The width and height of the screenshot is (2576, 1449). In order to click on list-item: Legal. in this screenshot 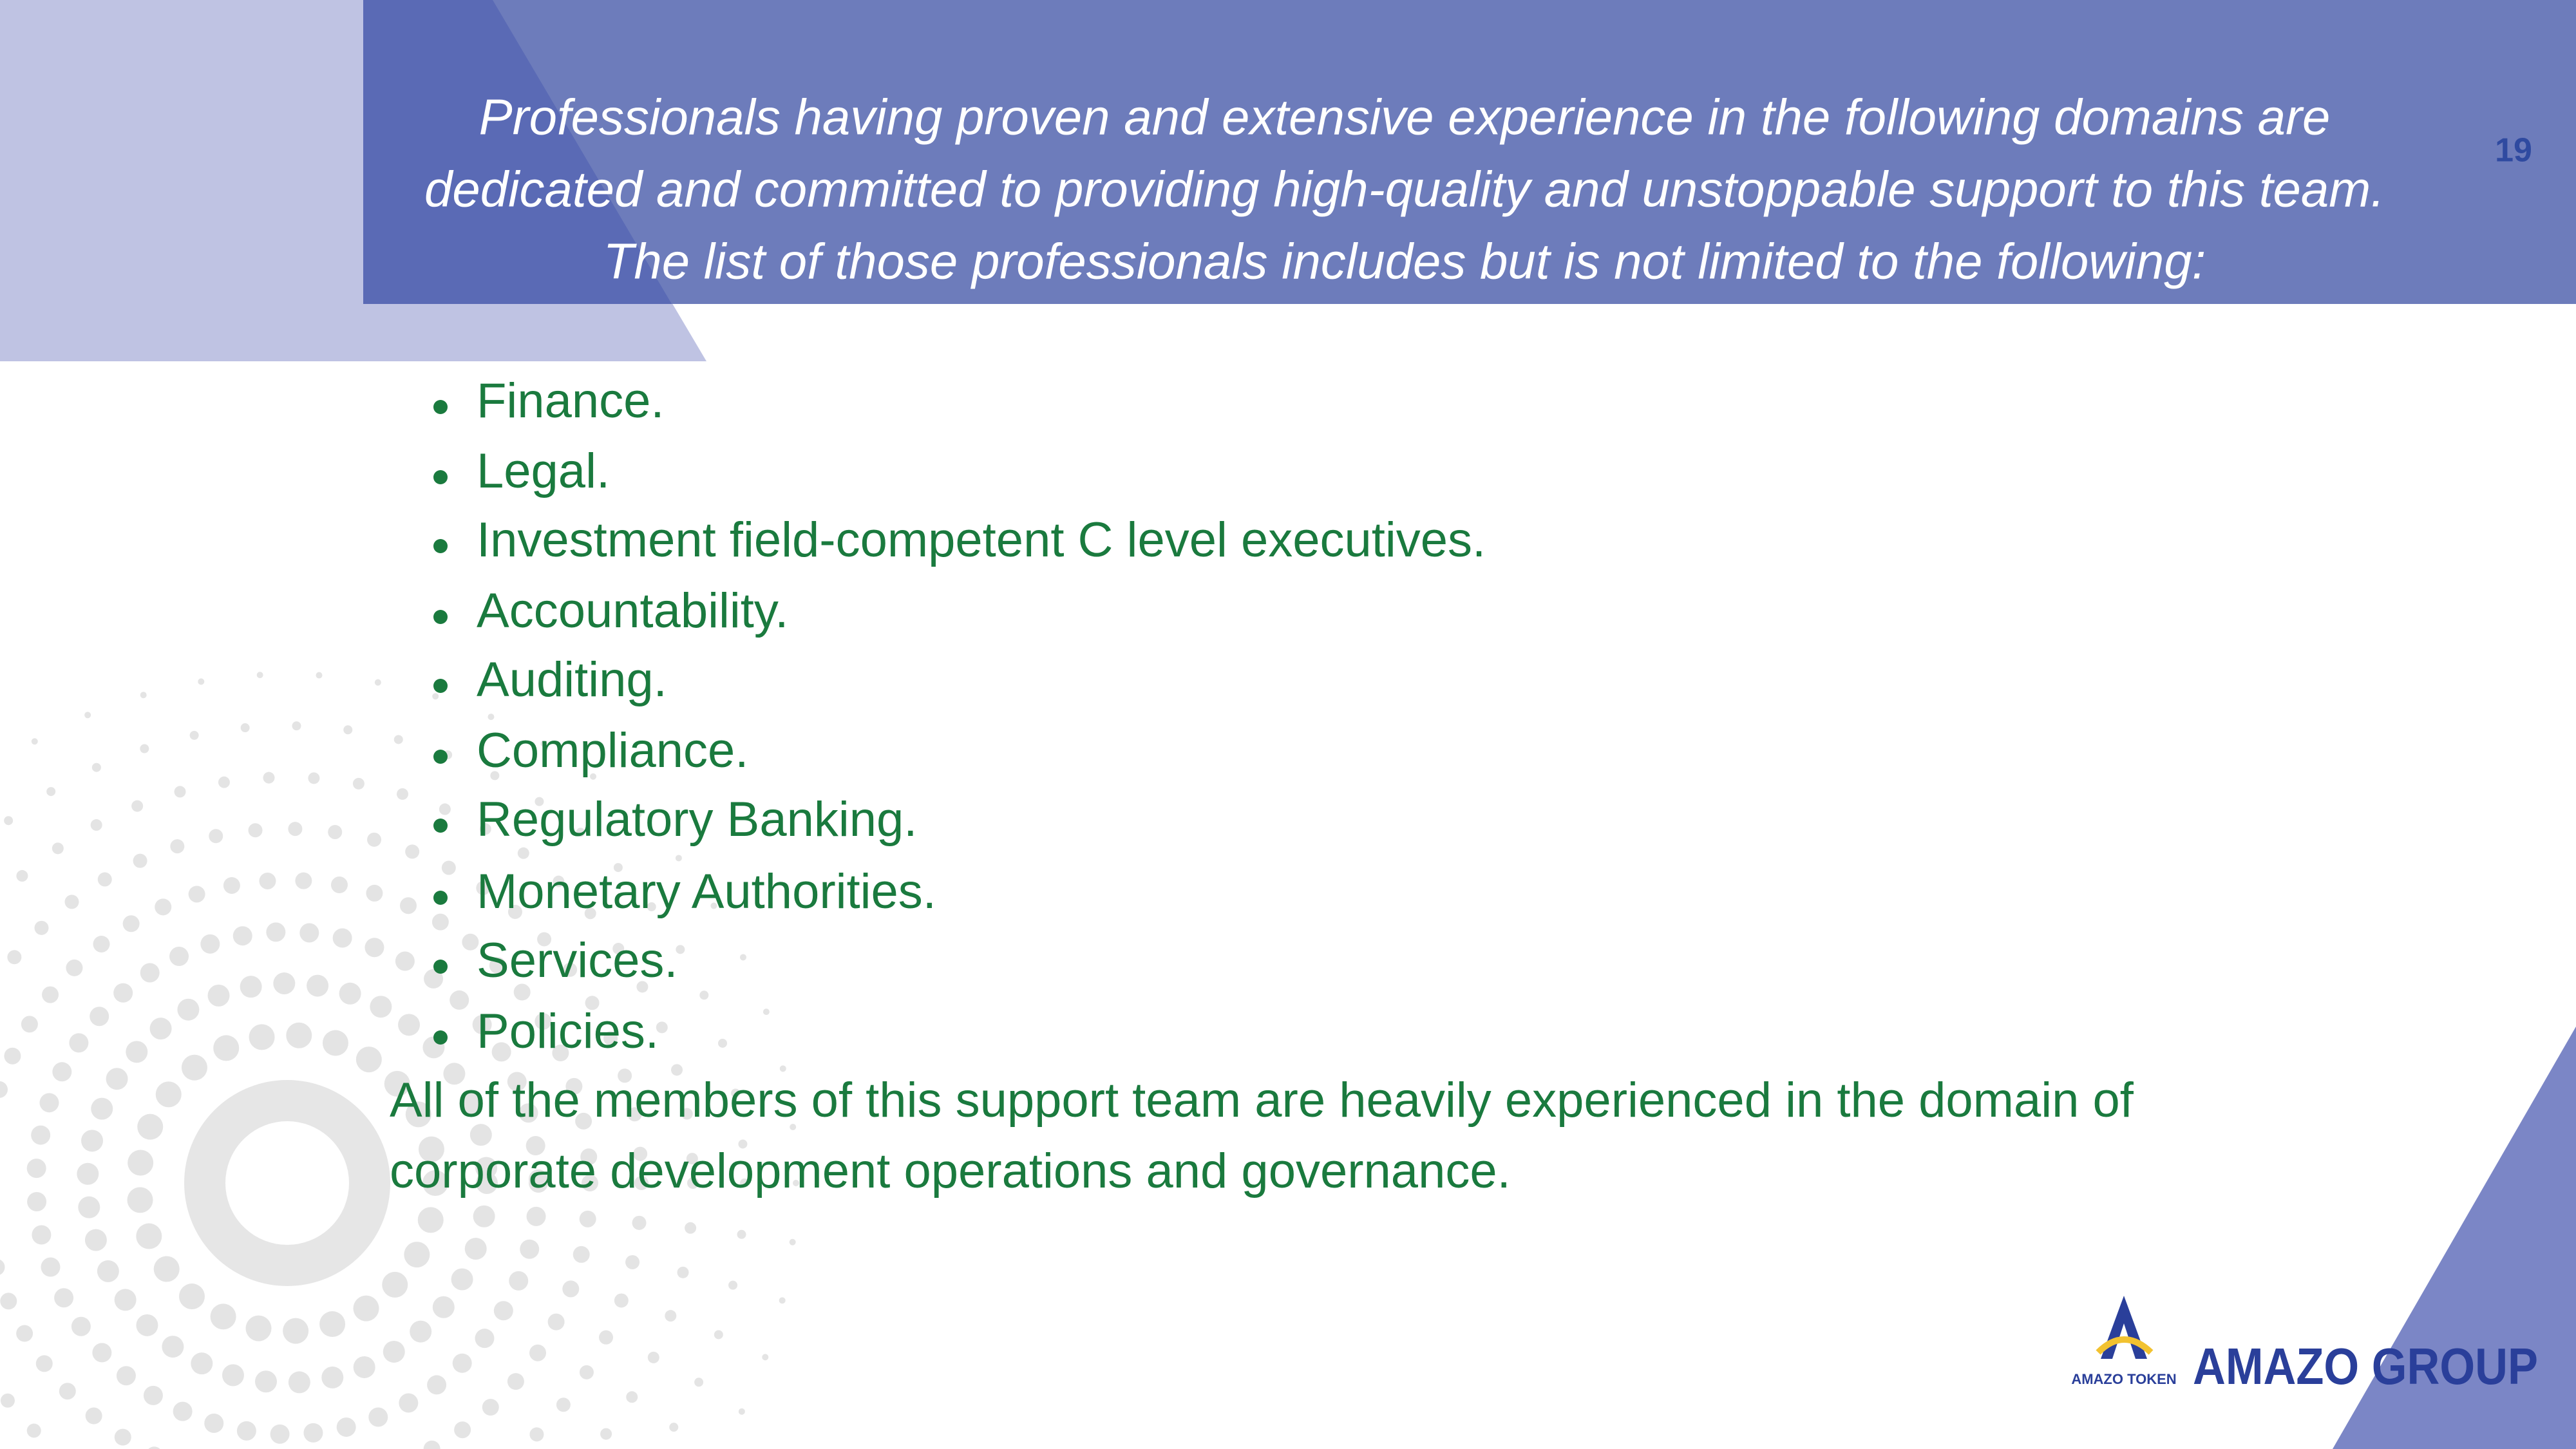, I will do `click(543, 471)`.